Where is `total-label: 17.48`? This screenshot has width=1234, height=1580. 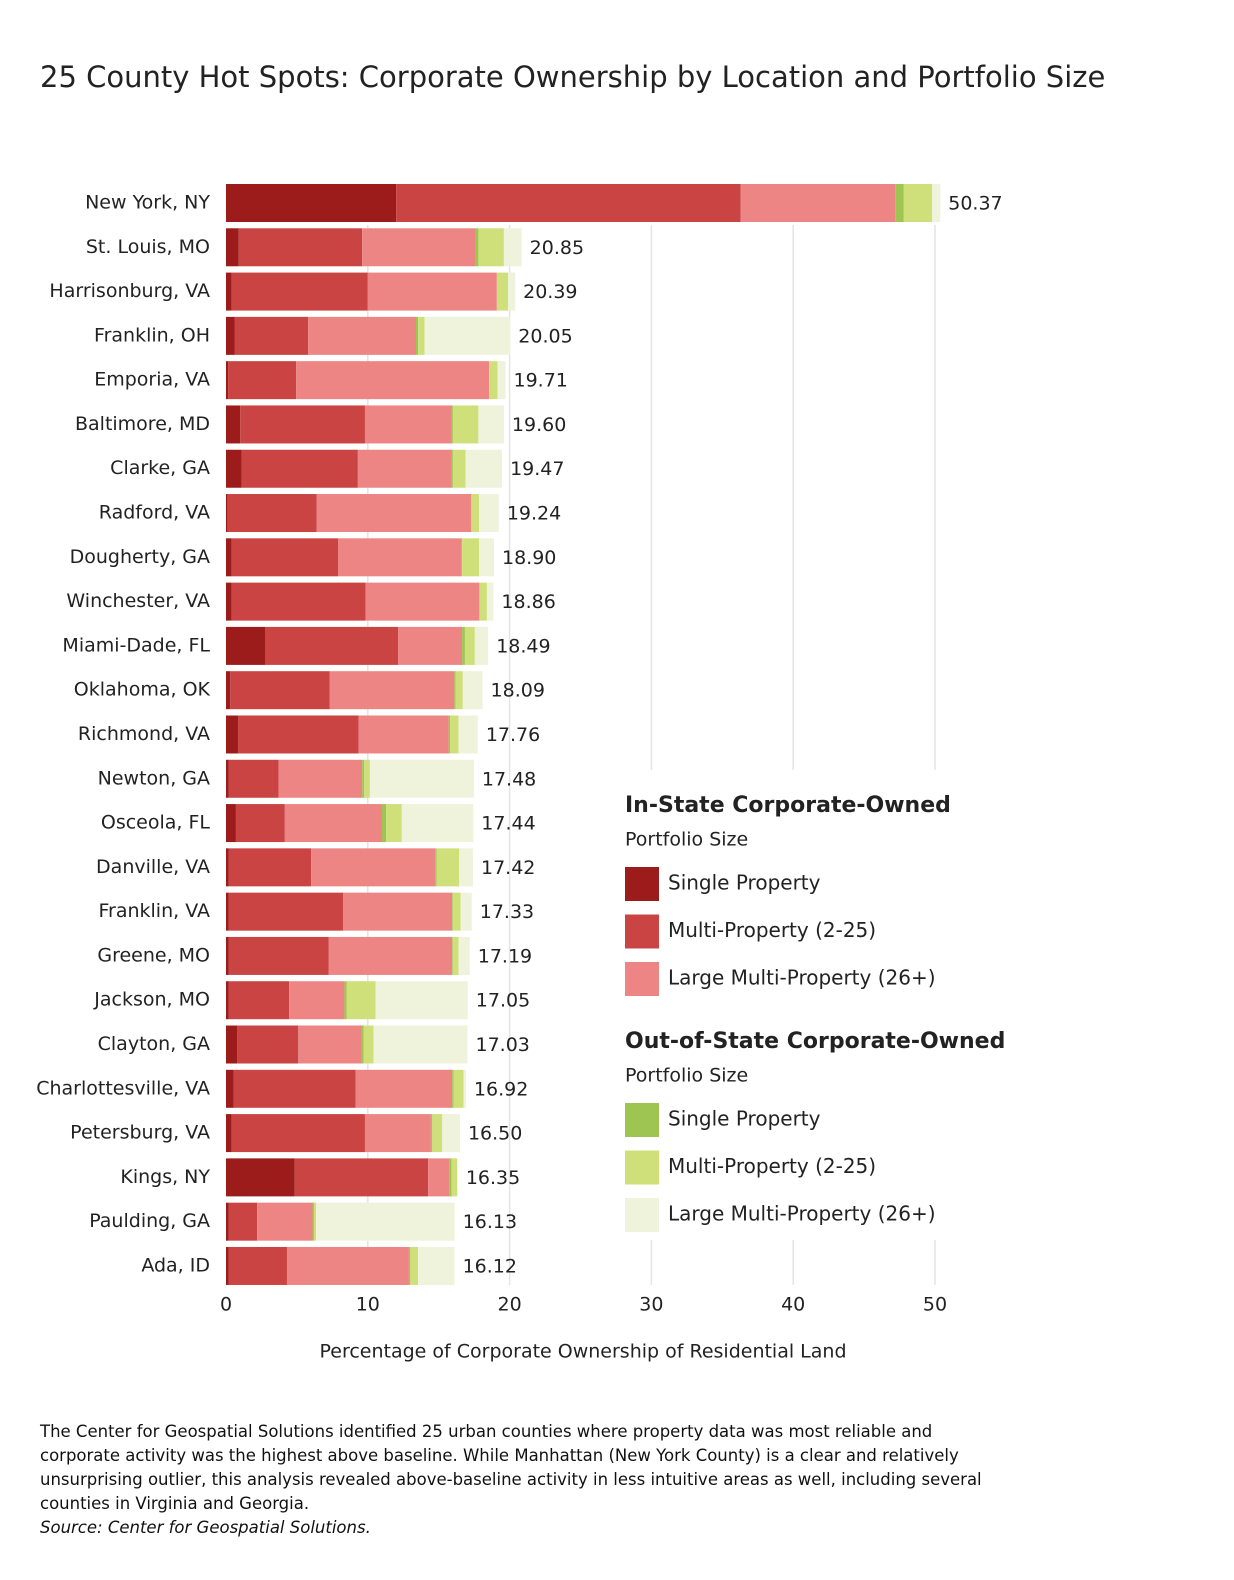
total-label: 17.48 is located at coordinates (509, 779).